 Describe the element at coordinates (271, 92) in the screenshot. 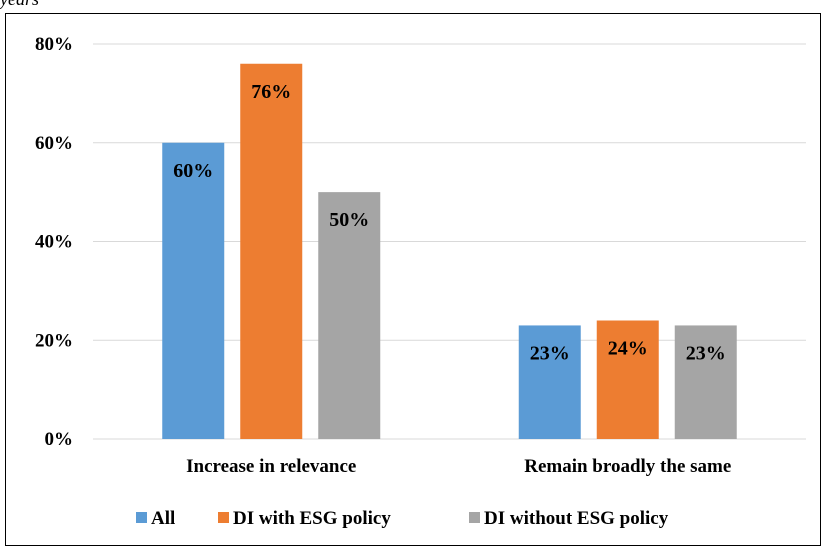

I see `data-label-with_esg-0: 76%` at that location.